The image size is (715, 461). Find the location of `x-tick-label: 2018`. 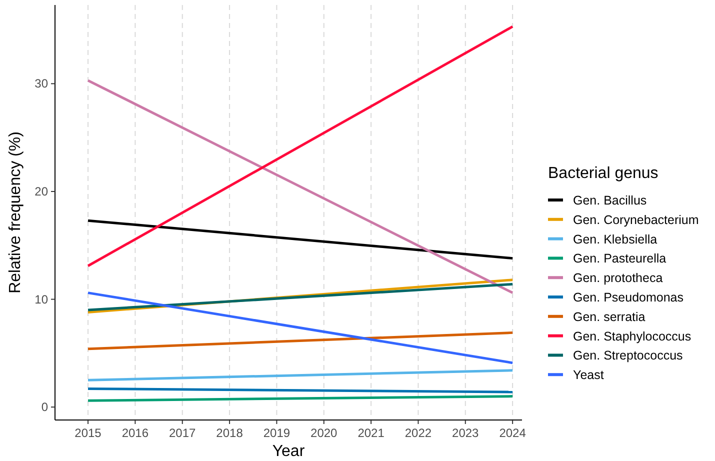

x-tick-label: 2018 is located at coordinates (230, 433).